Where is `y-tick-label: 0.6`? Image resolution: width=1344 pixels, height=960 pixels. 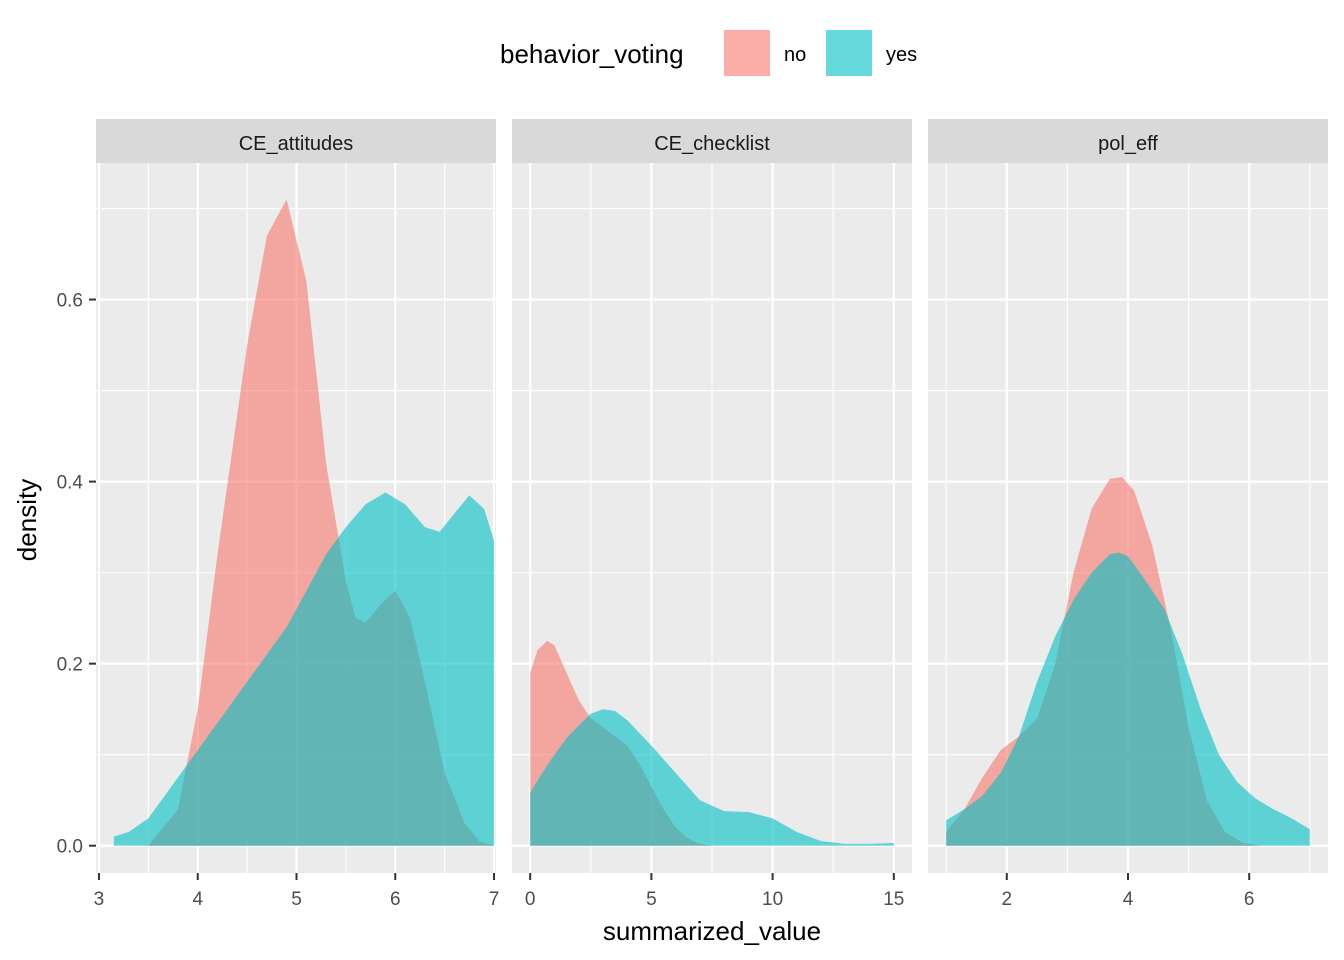 y-tick-label: 0.6 is located at coordinates (70, 301).